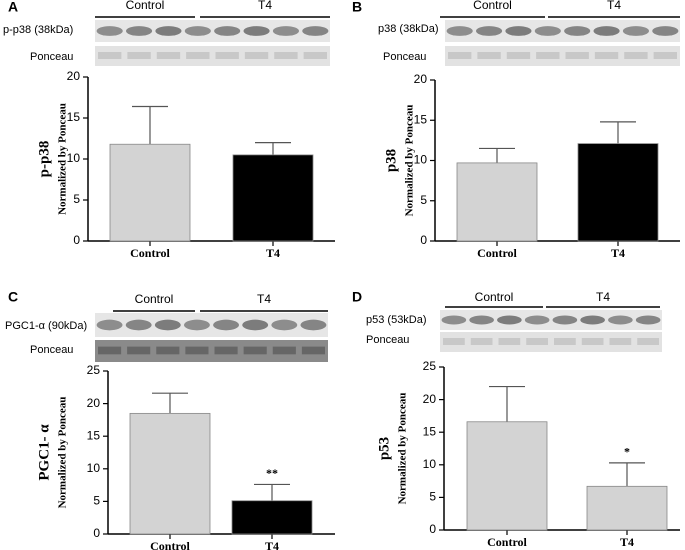  I want to click on y-axis-label: p38, so click(391, 160).